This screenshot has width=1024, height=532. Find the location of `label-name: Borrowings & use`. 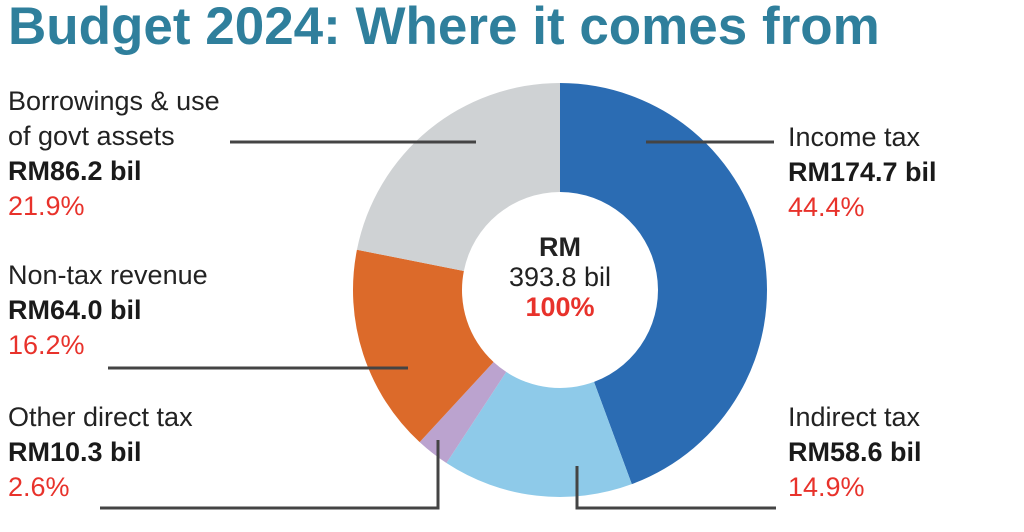

label-name: Borrowings & use is located at coordinates (114, 101).